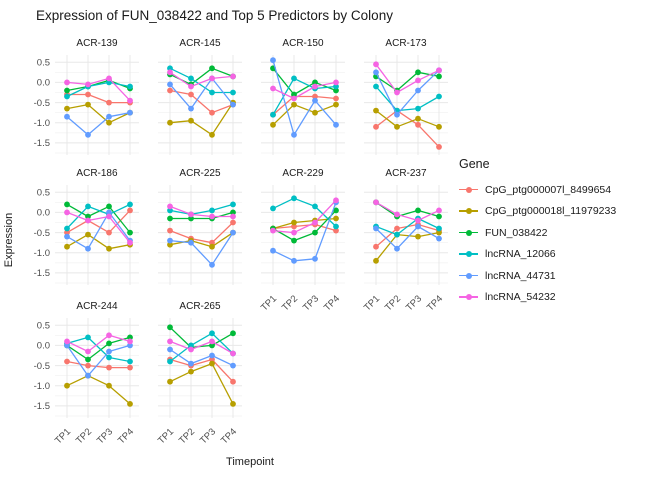 This screenshot has width=672, height=480. What do you see at coordinates (520, 254) in the screenshot?
I see `legend-label: lncRNA_12066` at bounding box center [520, 254].